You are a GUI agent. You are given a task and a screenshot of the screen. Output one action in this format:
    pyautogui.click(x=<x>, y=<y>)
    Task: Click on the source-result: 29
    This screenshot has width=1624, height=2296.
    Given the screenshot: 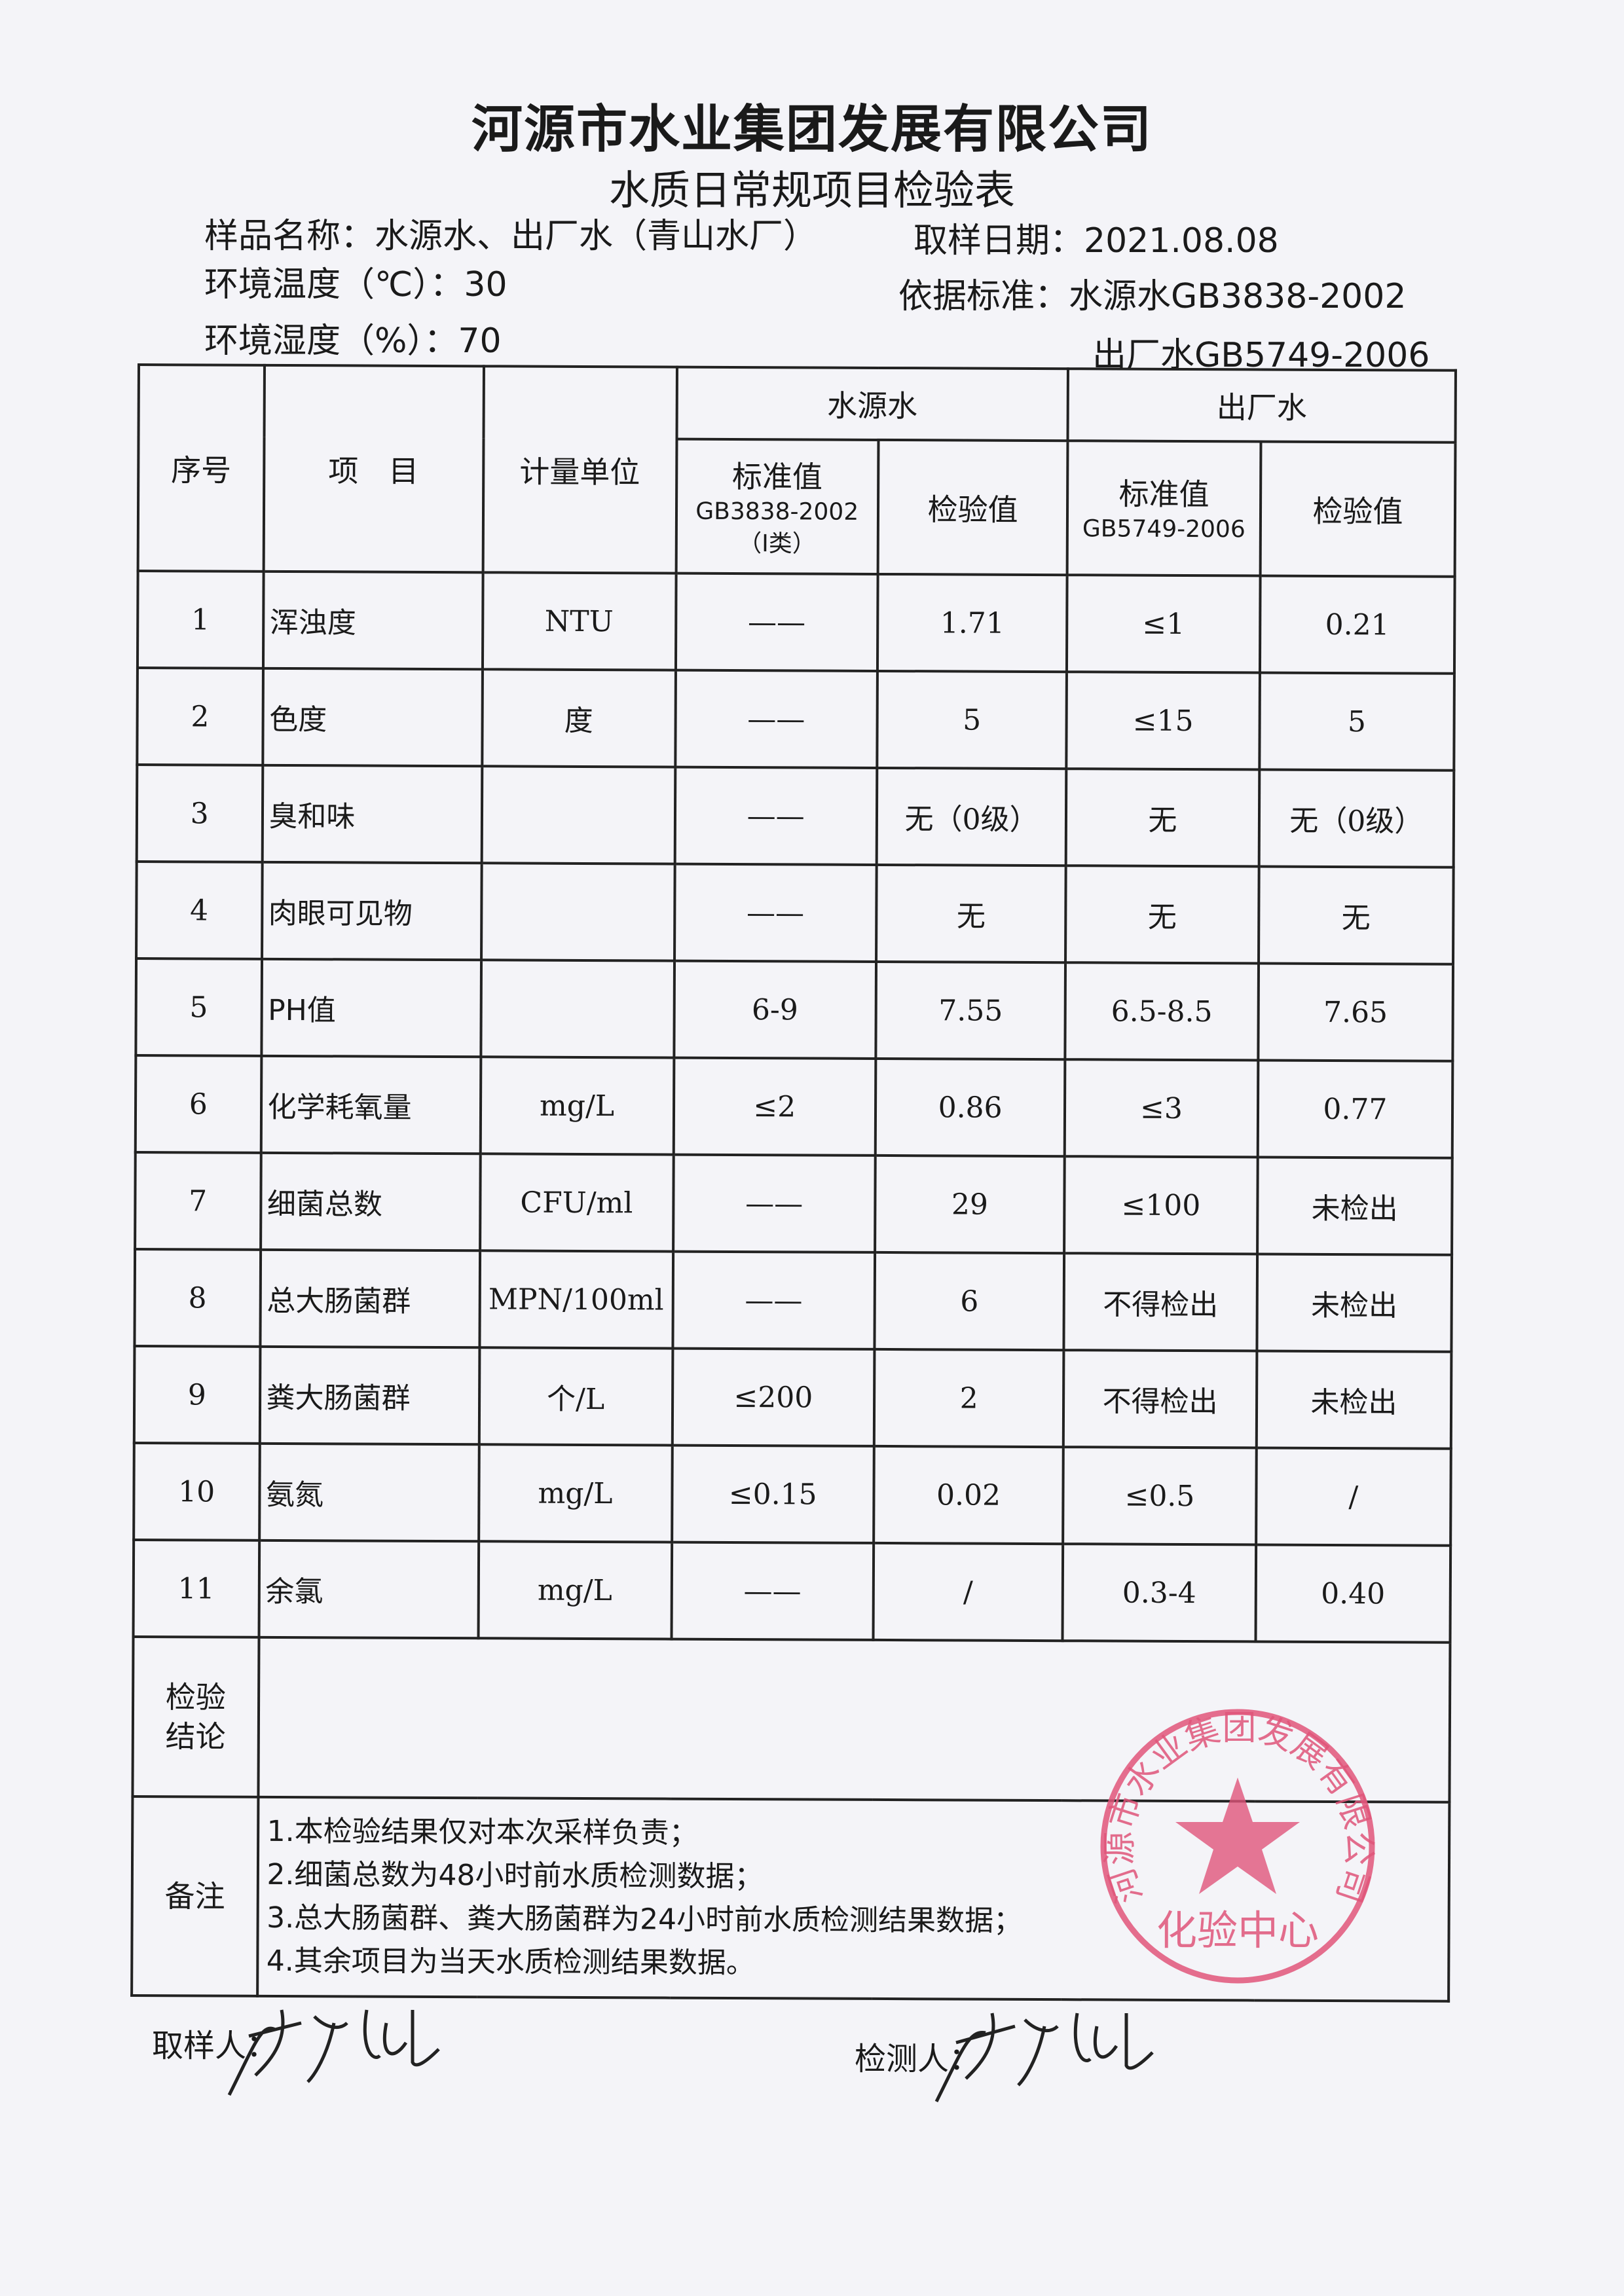 What is the action you would take?
    pyautogui.click(x=970, y=1204)
    